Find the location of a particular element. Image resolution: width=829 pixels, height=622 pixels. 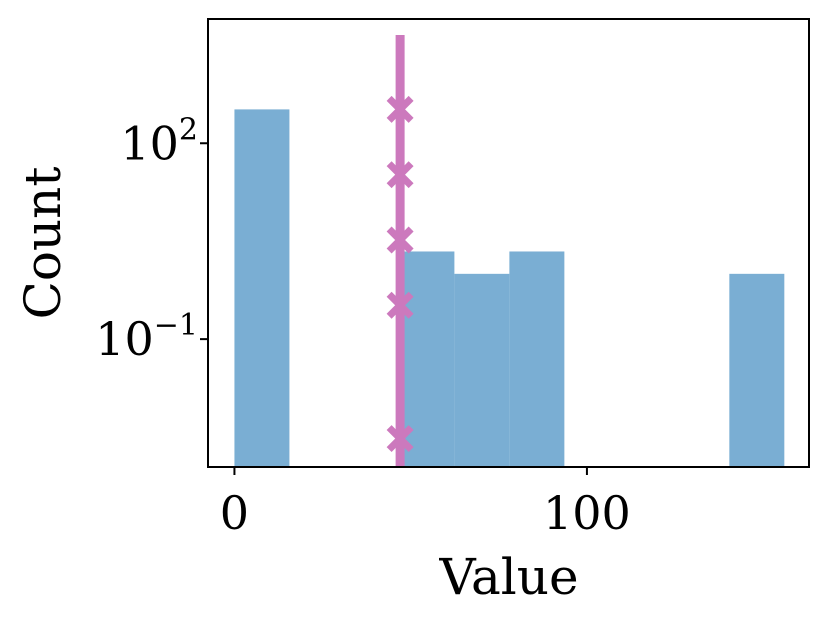

vertical-line-layer is located at coordinates (400, 251).